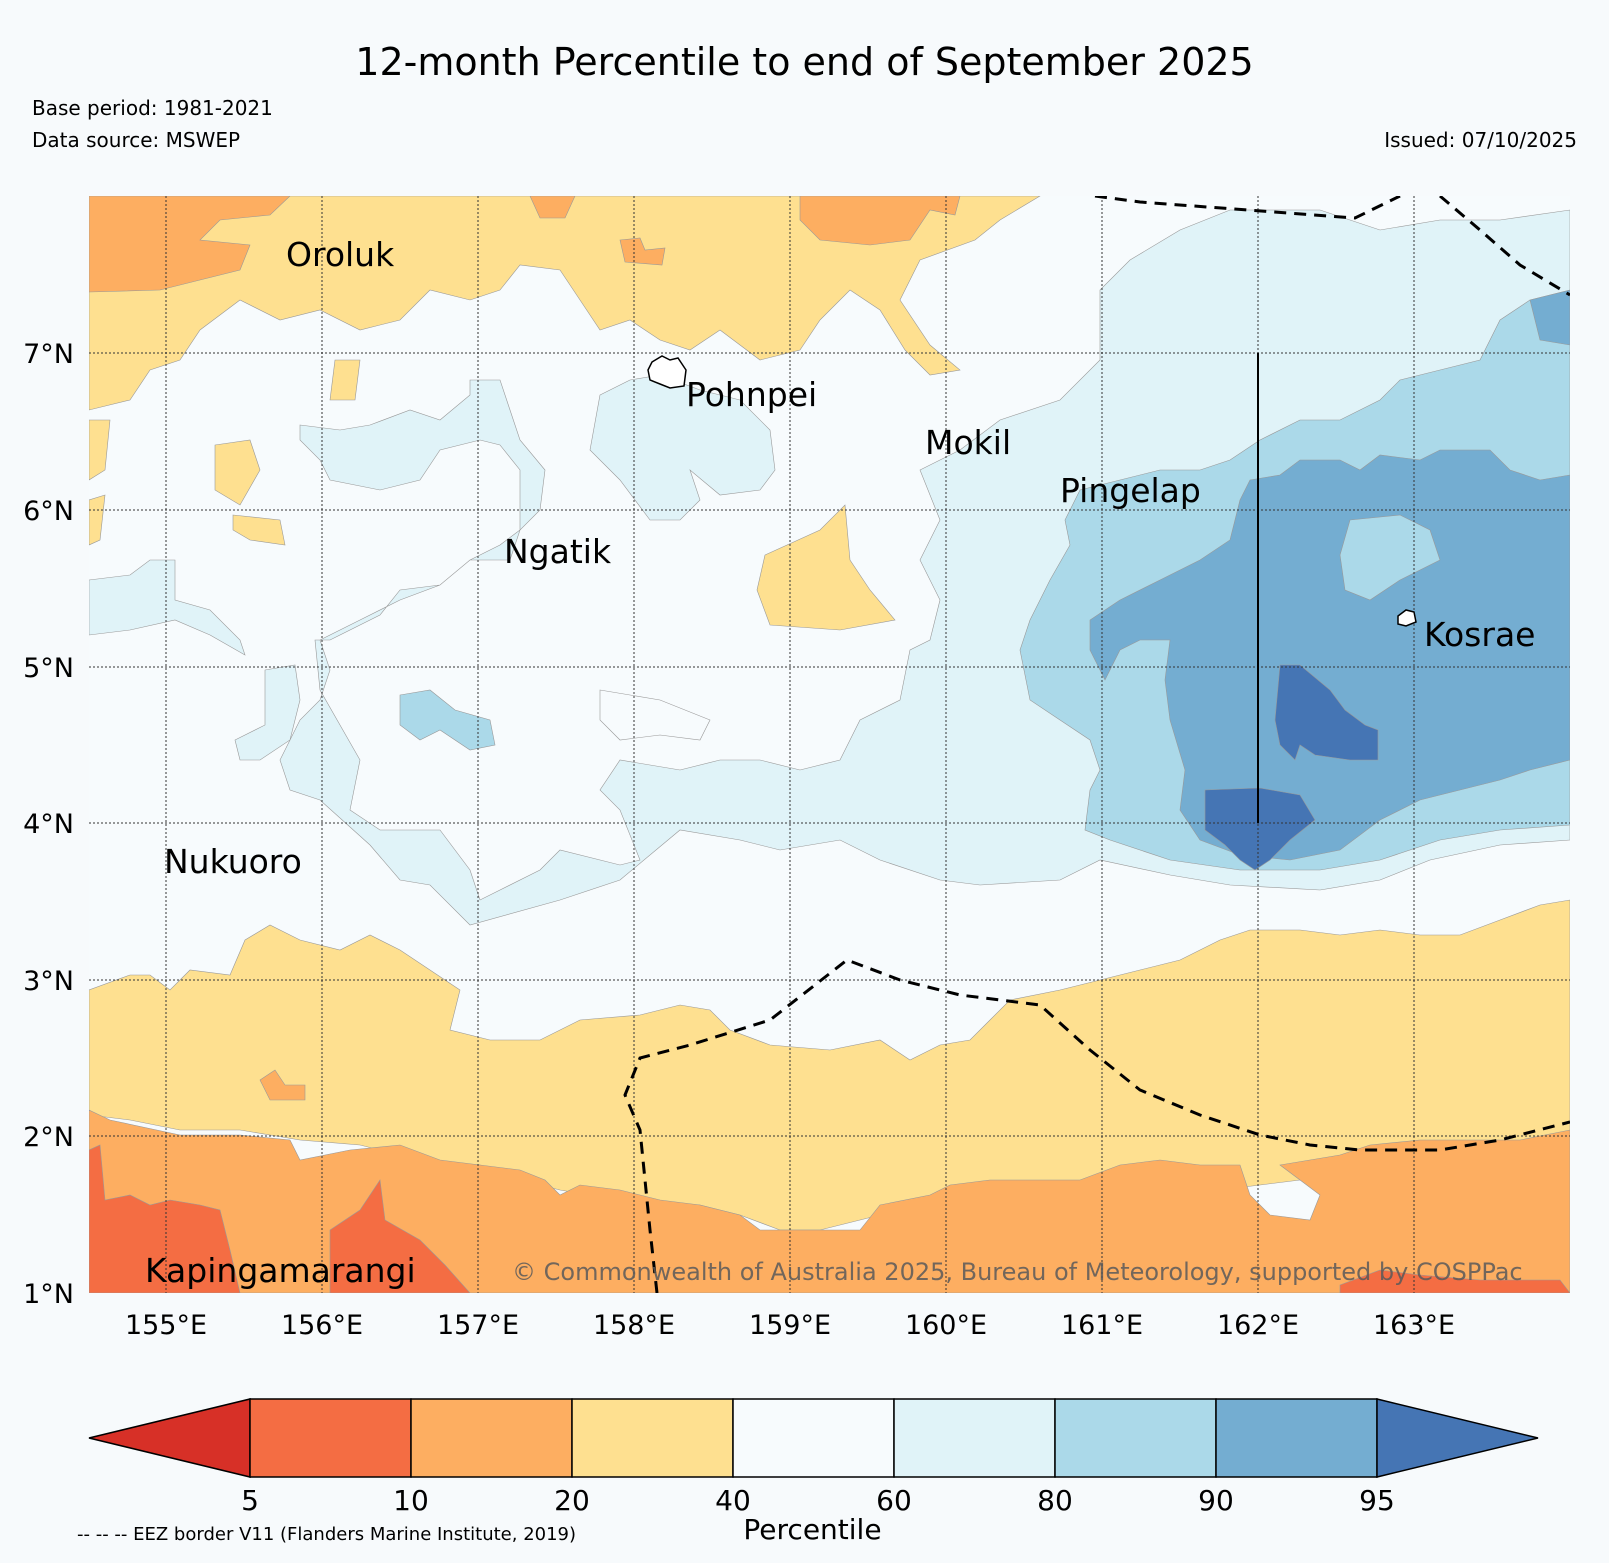 The image size is (1609, 1563). Describe the element at coordinates (1479, 634) in the screenshot. I see `place-label-kosrae: Kosrae` at that location.